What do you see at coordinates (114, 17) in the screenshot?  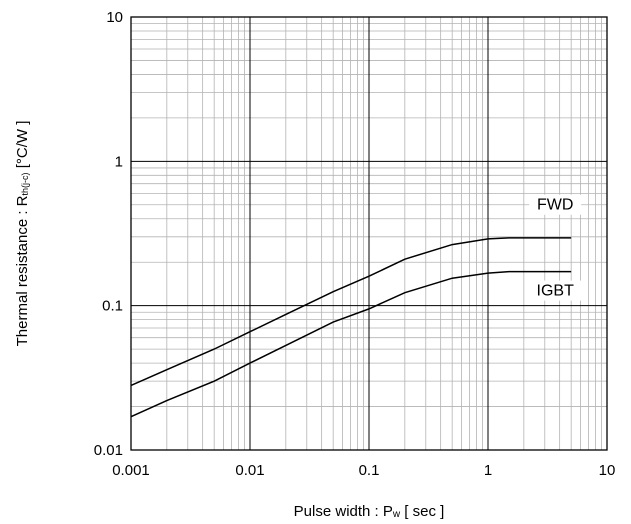 I see `y-tick-label: 10` at bounding box center [114, 17].